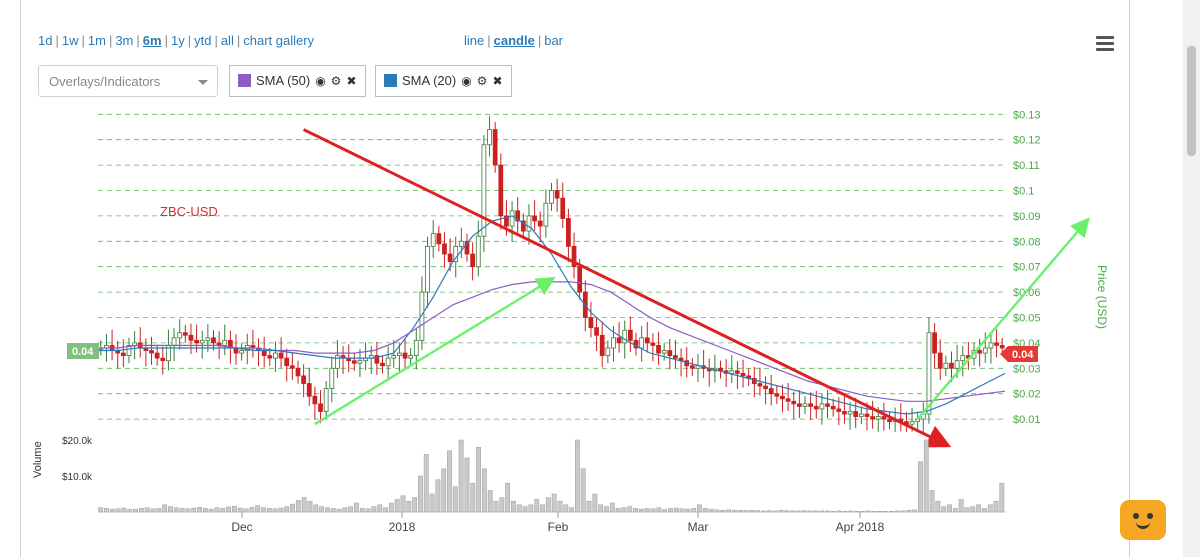 The width and height of the screenshot is (1200, 557). I want to click on y-tick-label: $0.09, so click(1027, 217).